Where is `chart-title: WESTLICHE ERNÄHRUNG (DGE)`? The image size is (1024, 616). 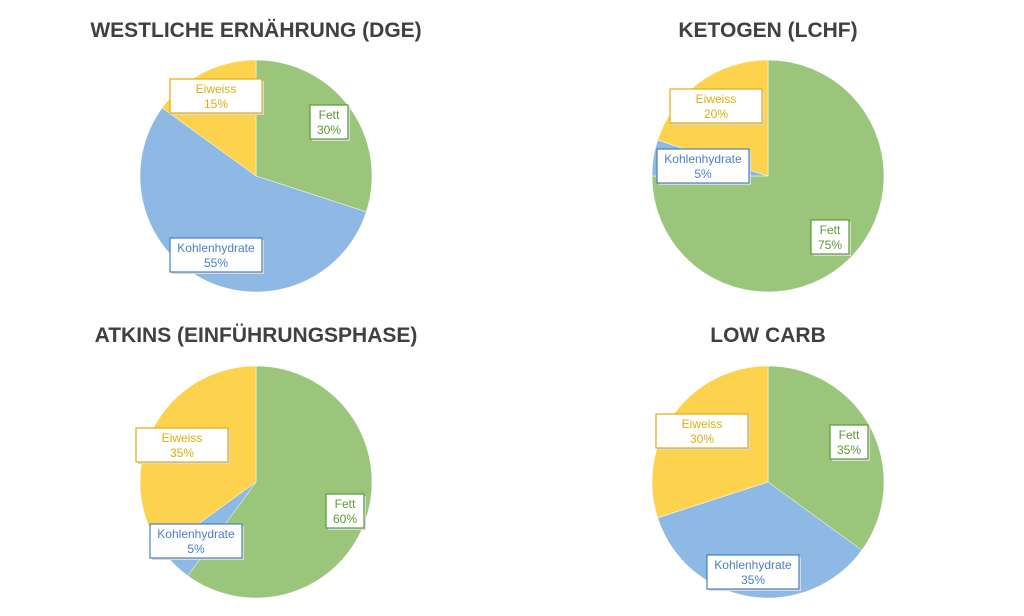
chart-title: WESTLICHE ERNÄHRUNG (DGE) is located at coordinates (255, 30).